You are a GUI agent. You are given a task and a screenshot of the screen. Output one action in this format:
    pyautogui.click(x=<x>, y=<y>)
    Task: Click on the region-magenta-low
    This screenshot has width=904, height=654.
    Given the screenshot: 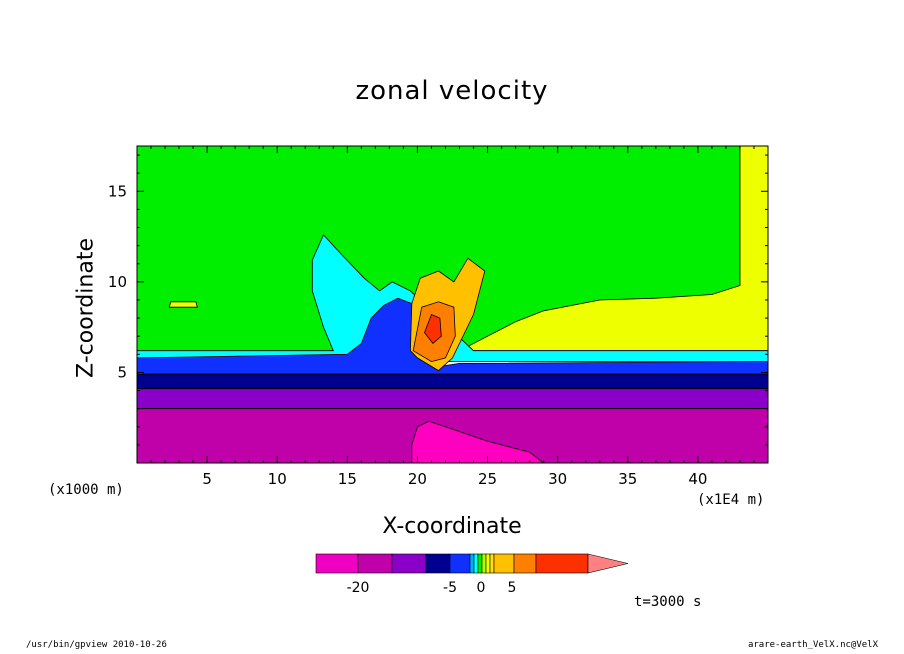 What is the action you would take?
    pyautogui.click(x=478, y=441)
    